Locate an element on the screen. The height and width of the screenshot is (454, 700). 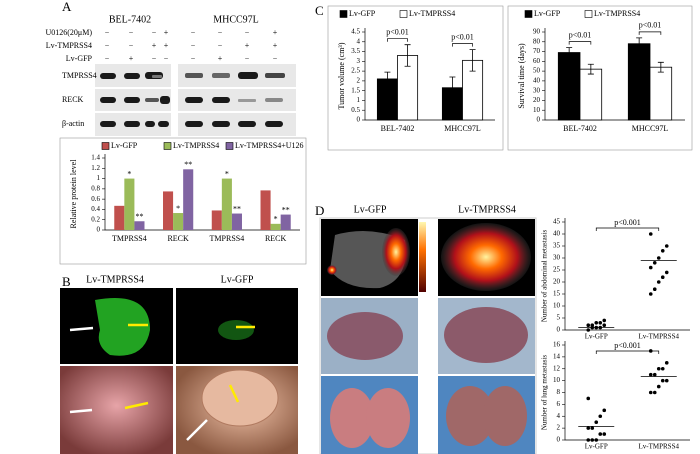
column-label: Lv-TMPRSS4 is located at coordinates (487, 209).